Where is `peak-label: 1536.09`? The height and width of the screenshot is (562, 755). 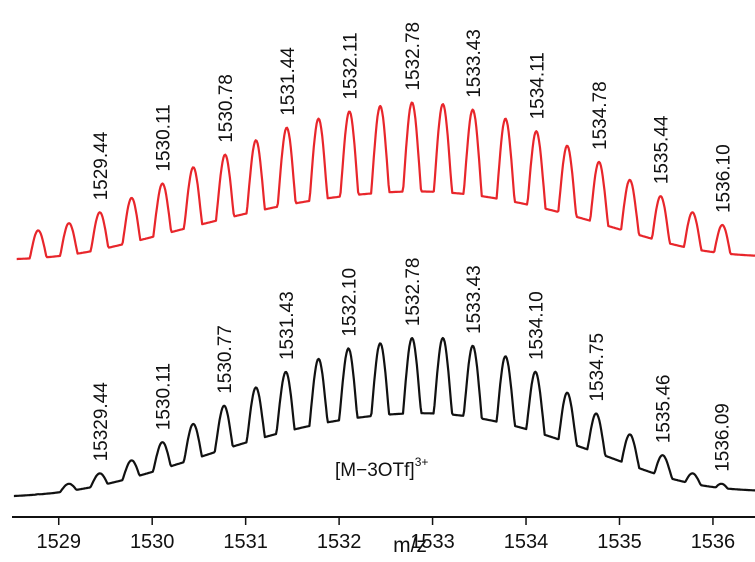
peak-label: 1536.09 is located at coordinates (722, 437).